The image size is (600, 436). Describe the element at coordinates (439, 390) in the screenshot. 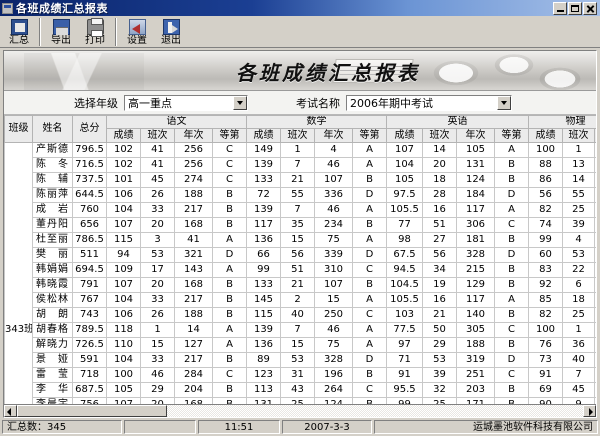

I see `cell-english-classrank: 32` at that location.